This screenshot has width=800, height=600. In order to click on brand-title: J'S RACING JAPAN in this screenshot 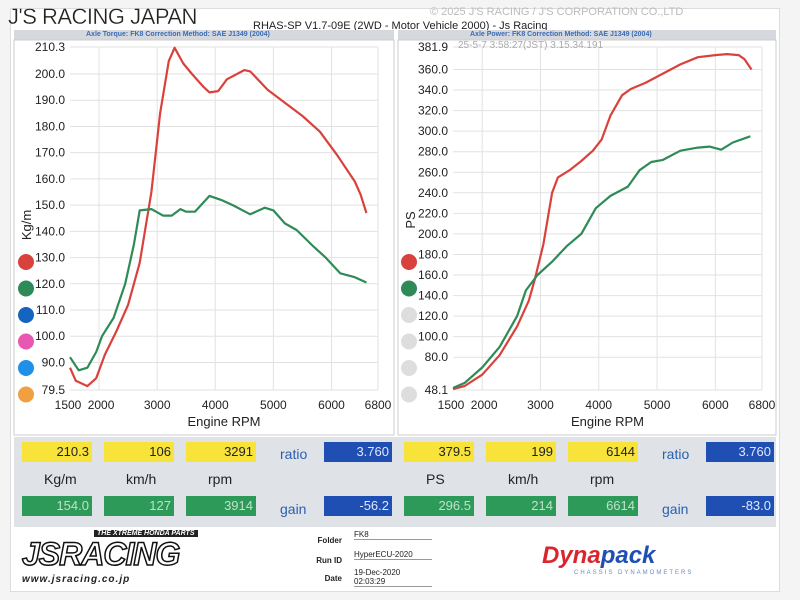, I will do `click(103, 16)`.